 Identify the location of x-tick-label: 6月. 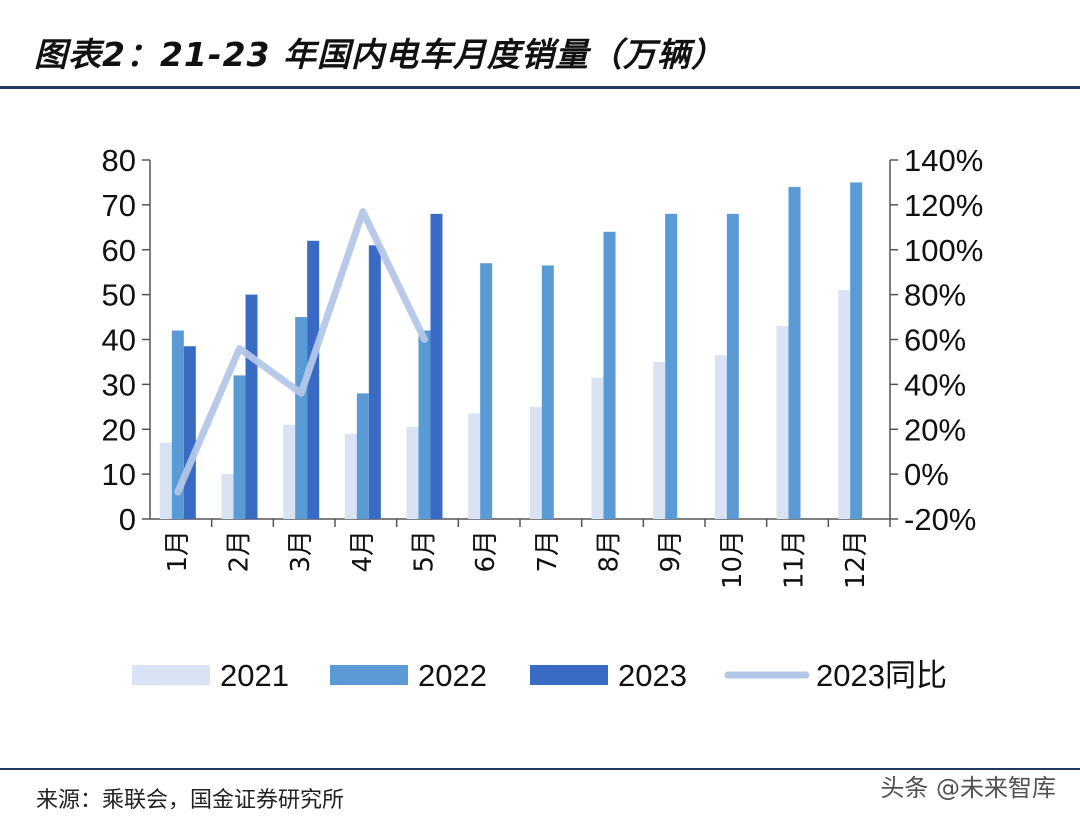
(486, 551).